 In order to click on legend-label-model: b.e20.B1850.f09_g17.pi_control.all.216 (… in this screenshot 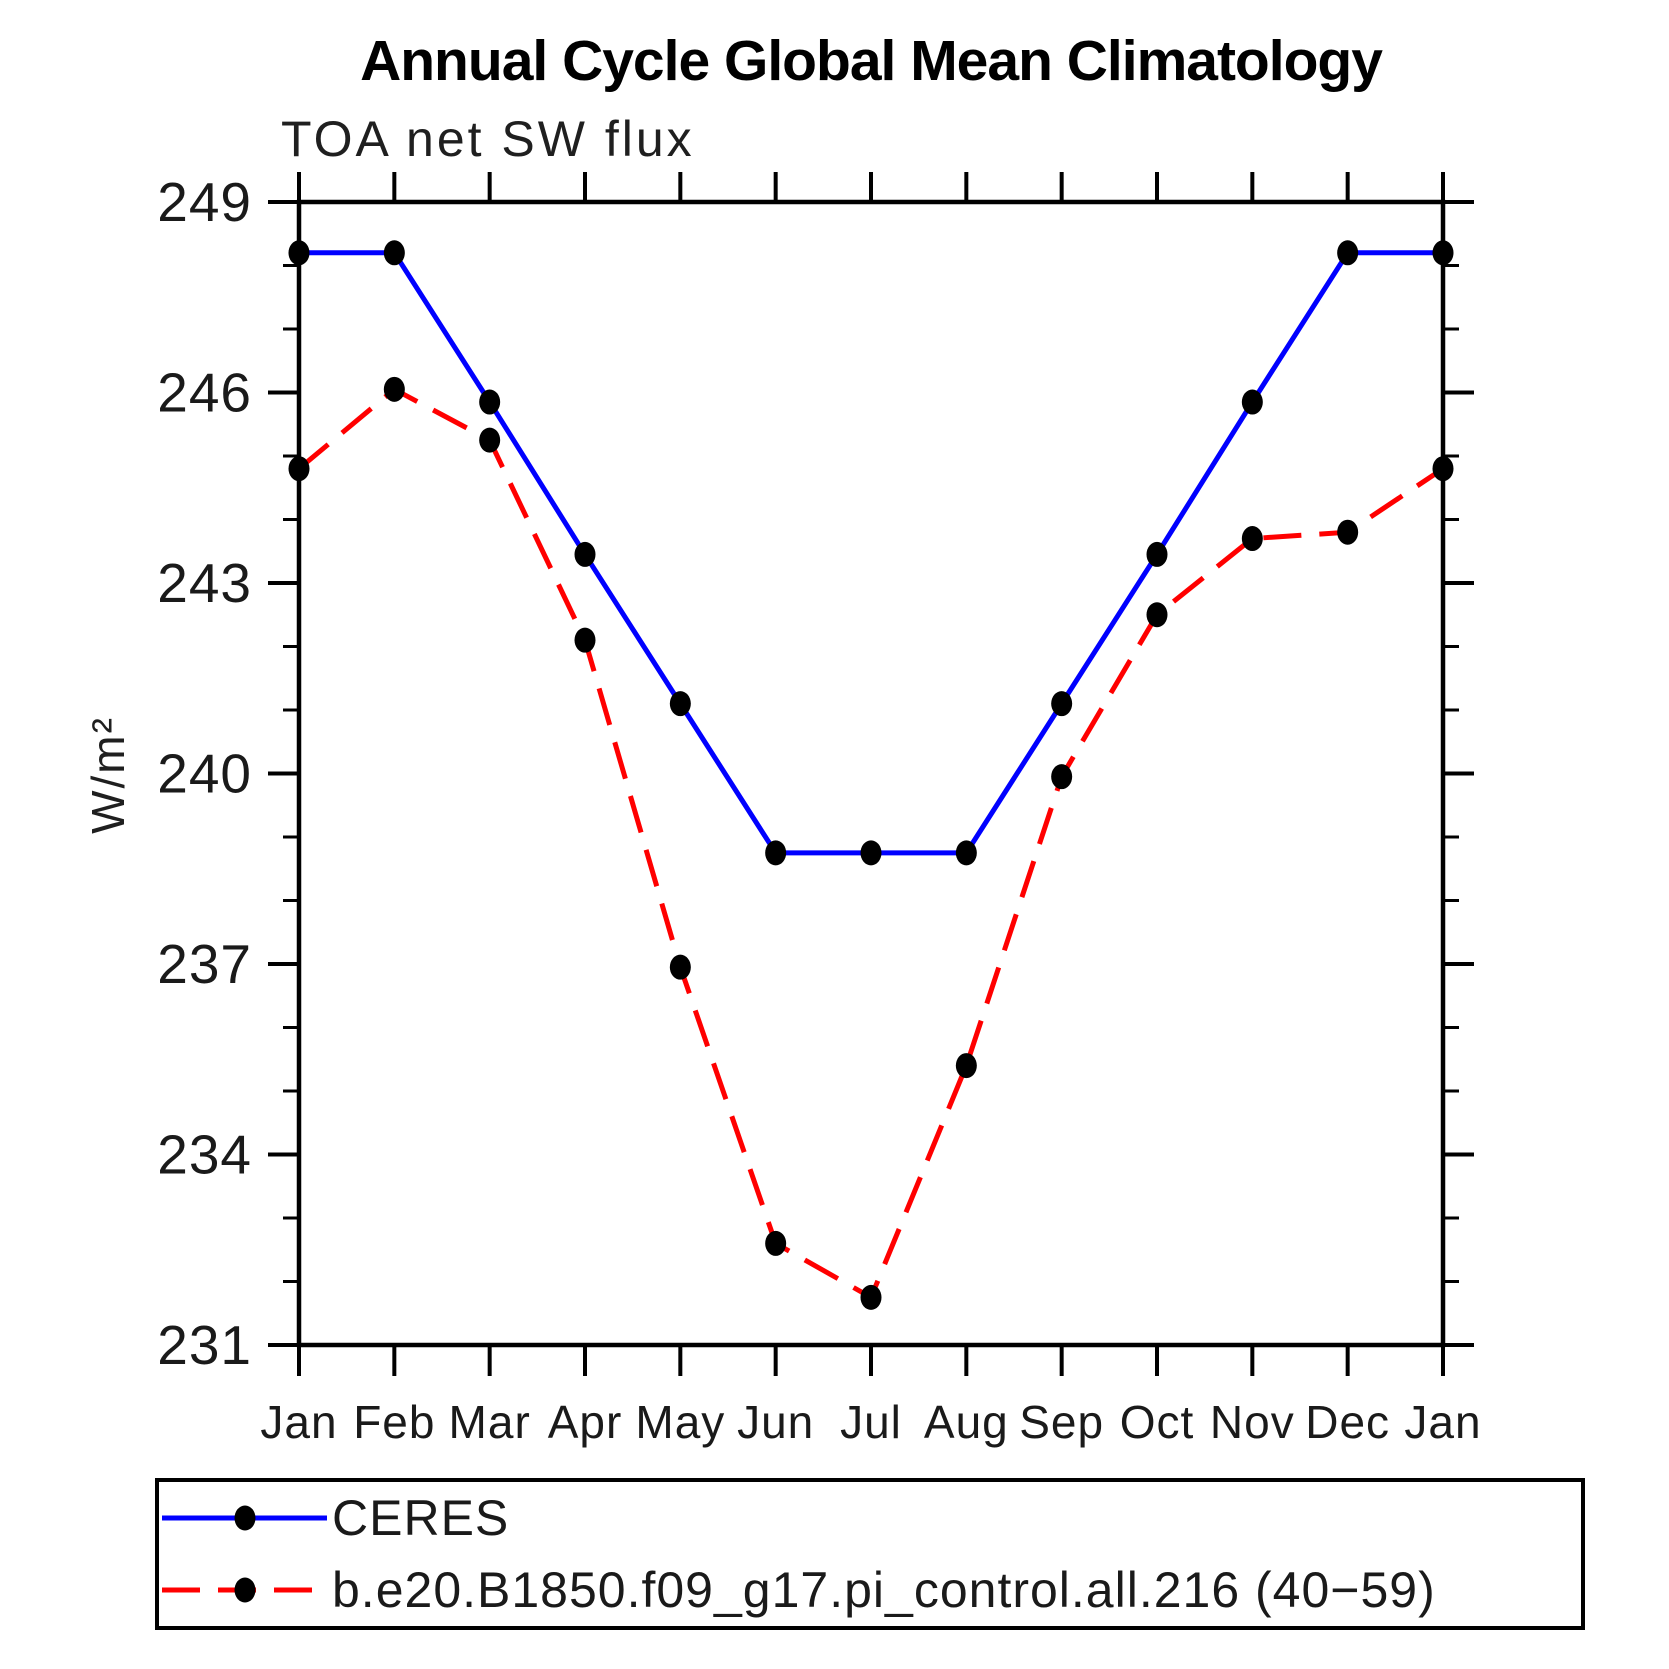, I will do `click(884, 1590)`.